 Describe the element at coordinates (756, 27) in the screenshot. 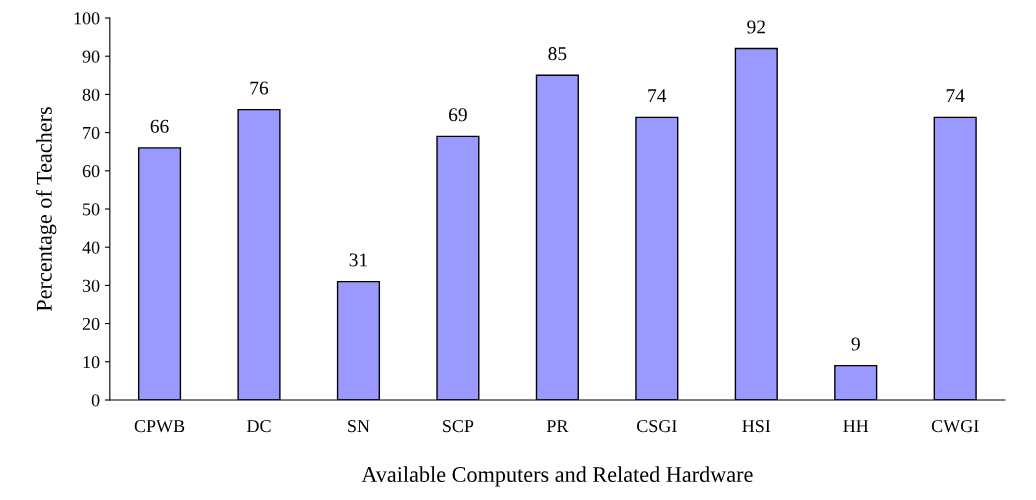

I see `data-label: 92` at that location.